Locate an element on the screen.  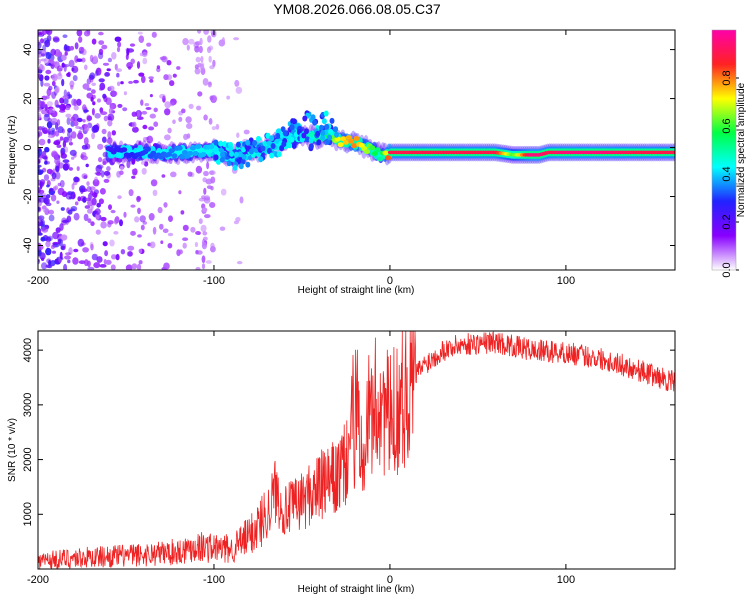
spectrogram-xlabel: Height of straight line (km) is located at coordinates (356, 290).